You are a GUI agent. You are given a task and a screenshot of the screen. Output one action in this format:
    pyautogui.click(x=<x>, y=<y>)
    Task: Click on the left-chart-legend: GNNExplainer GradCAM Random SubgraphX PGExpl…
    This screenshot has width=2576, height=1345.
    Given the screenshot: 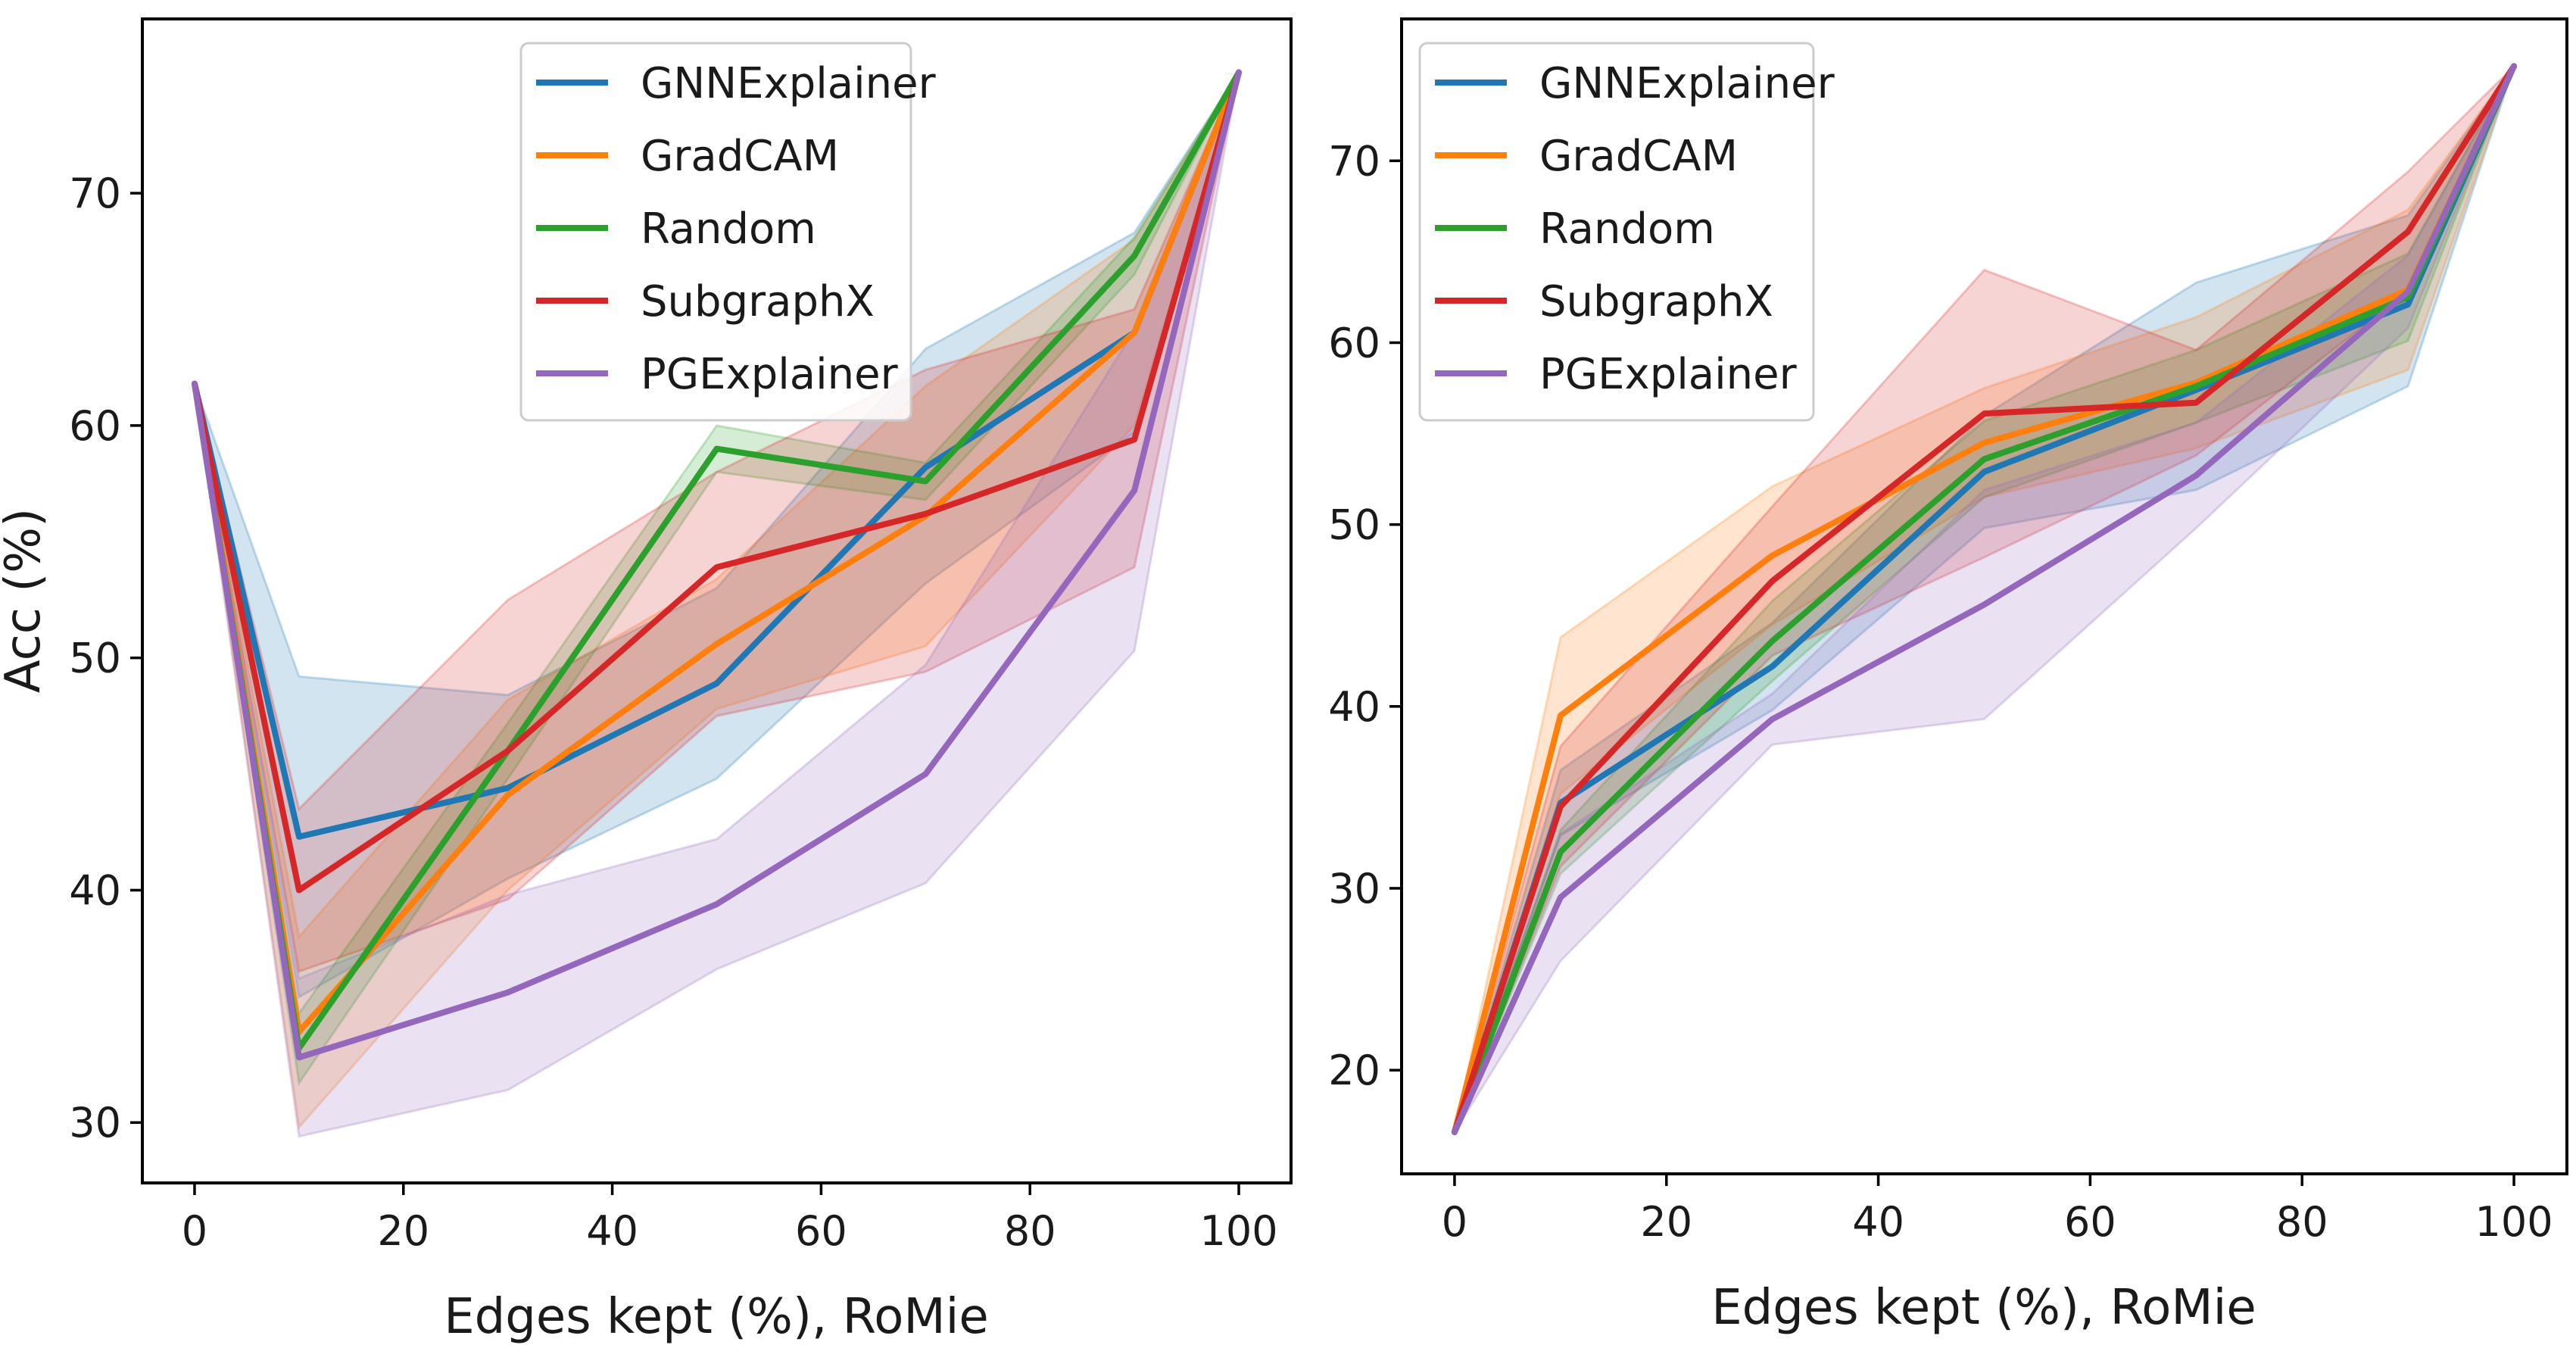 What is the action you would take?
    pyautogui.click(x=728, y=232)
    